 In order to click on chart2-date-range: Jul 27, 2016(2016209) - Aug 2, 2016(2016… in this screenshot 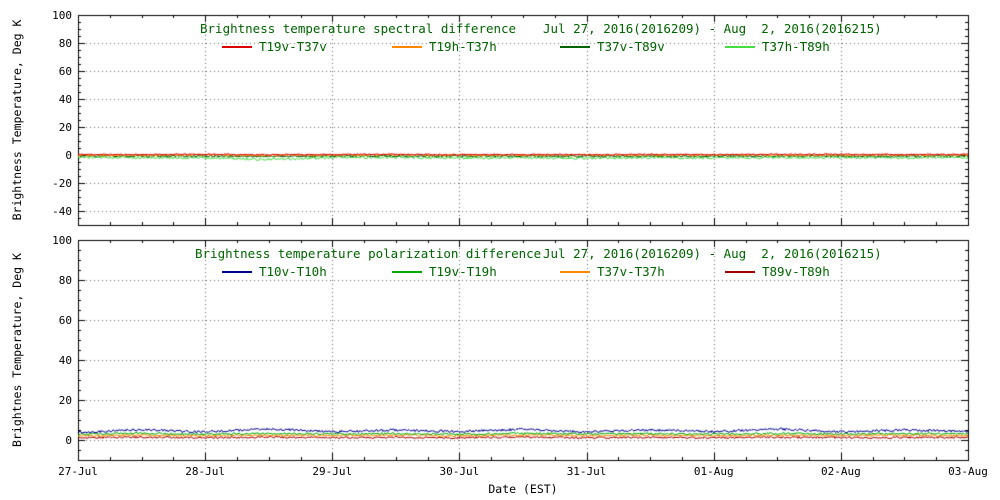, I will do `click(712, 253)`.